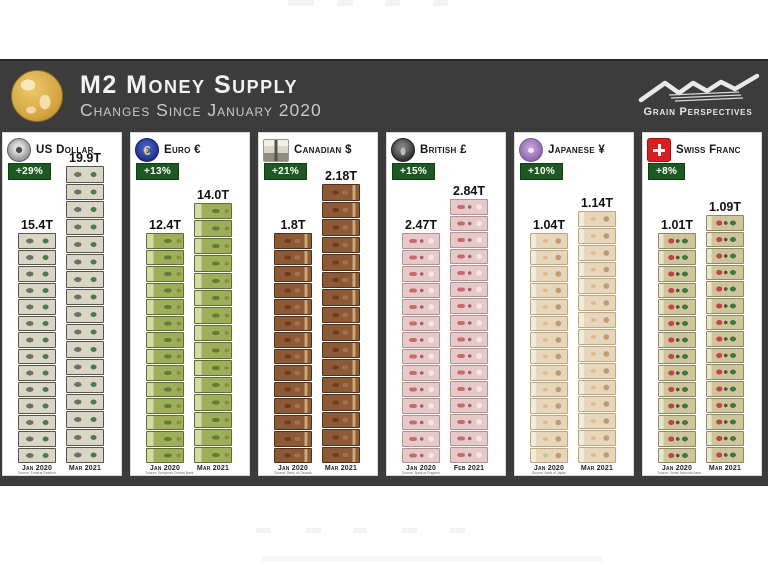 The image size is (768, 564). Describe the element at coordinates (201, 109) in the screenshot. I see `subtitle: Changes Since January 2020` at that location.